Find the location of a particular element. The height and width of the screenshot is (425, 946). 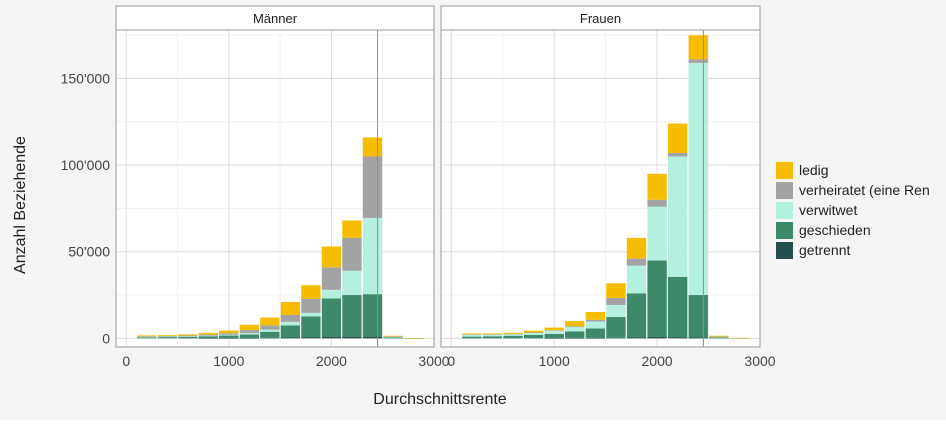

x-axis-label: Durchschnittsrente is located at coordinates (439, 399).